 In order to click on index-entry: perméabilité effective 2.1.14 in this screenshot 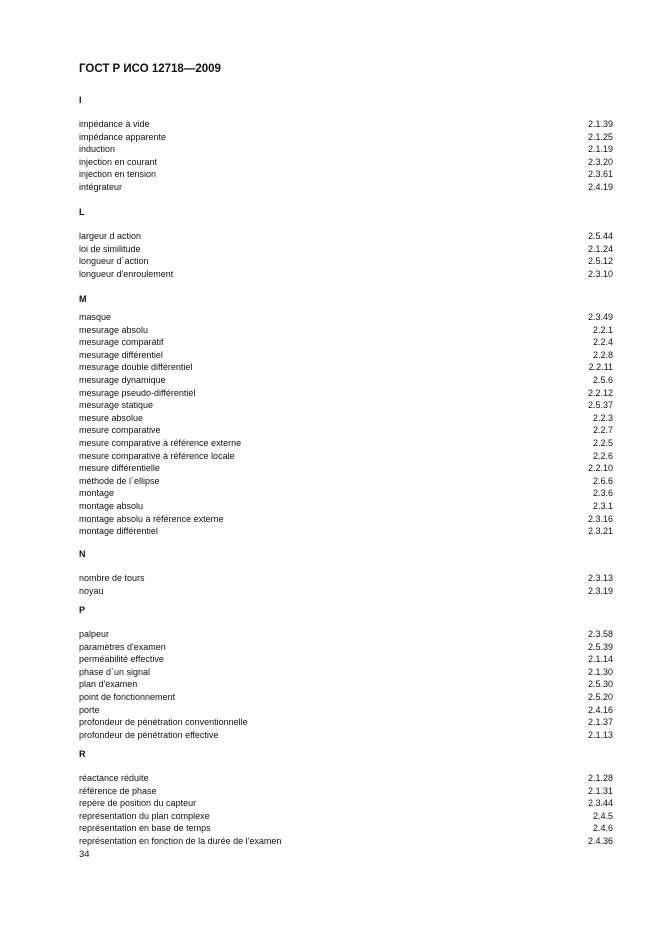, I will do `click(346, 659)`.